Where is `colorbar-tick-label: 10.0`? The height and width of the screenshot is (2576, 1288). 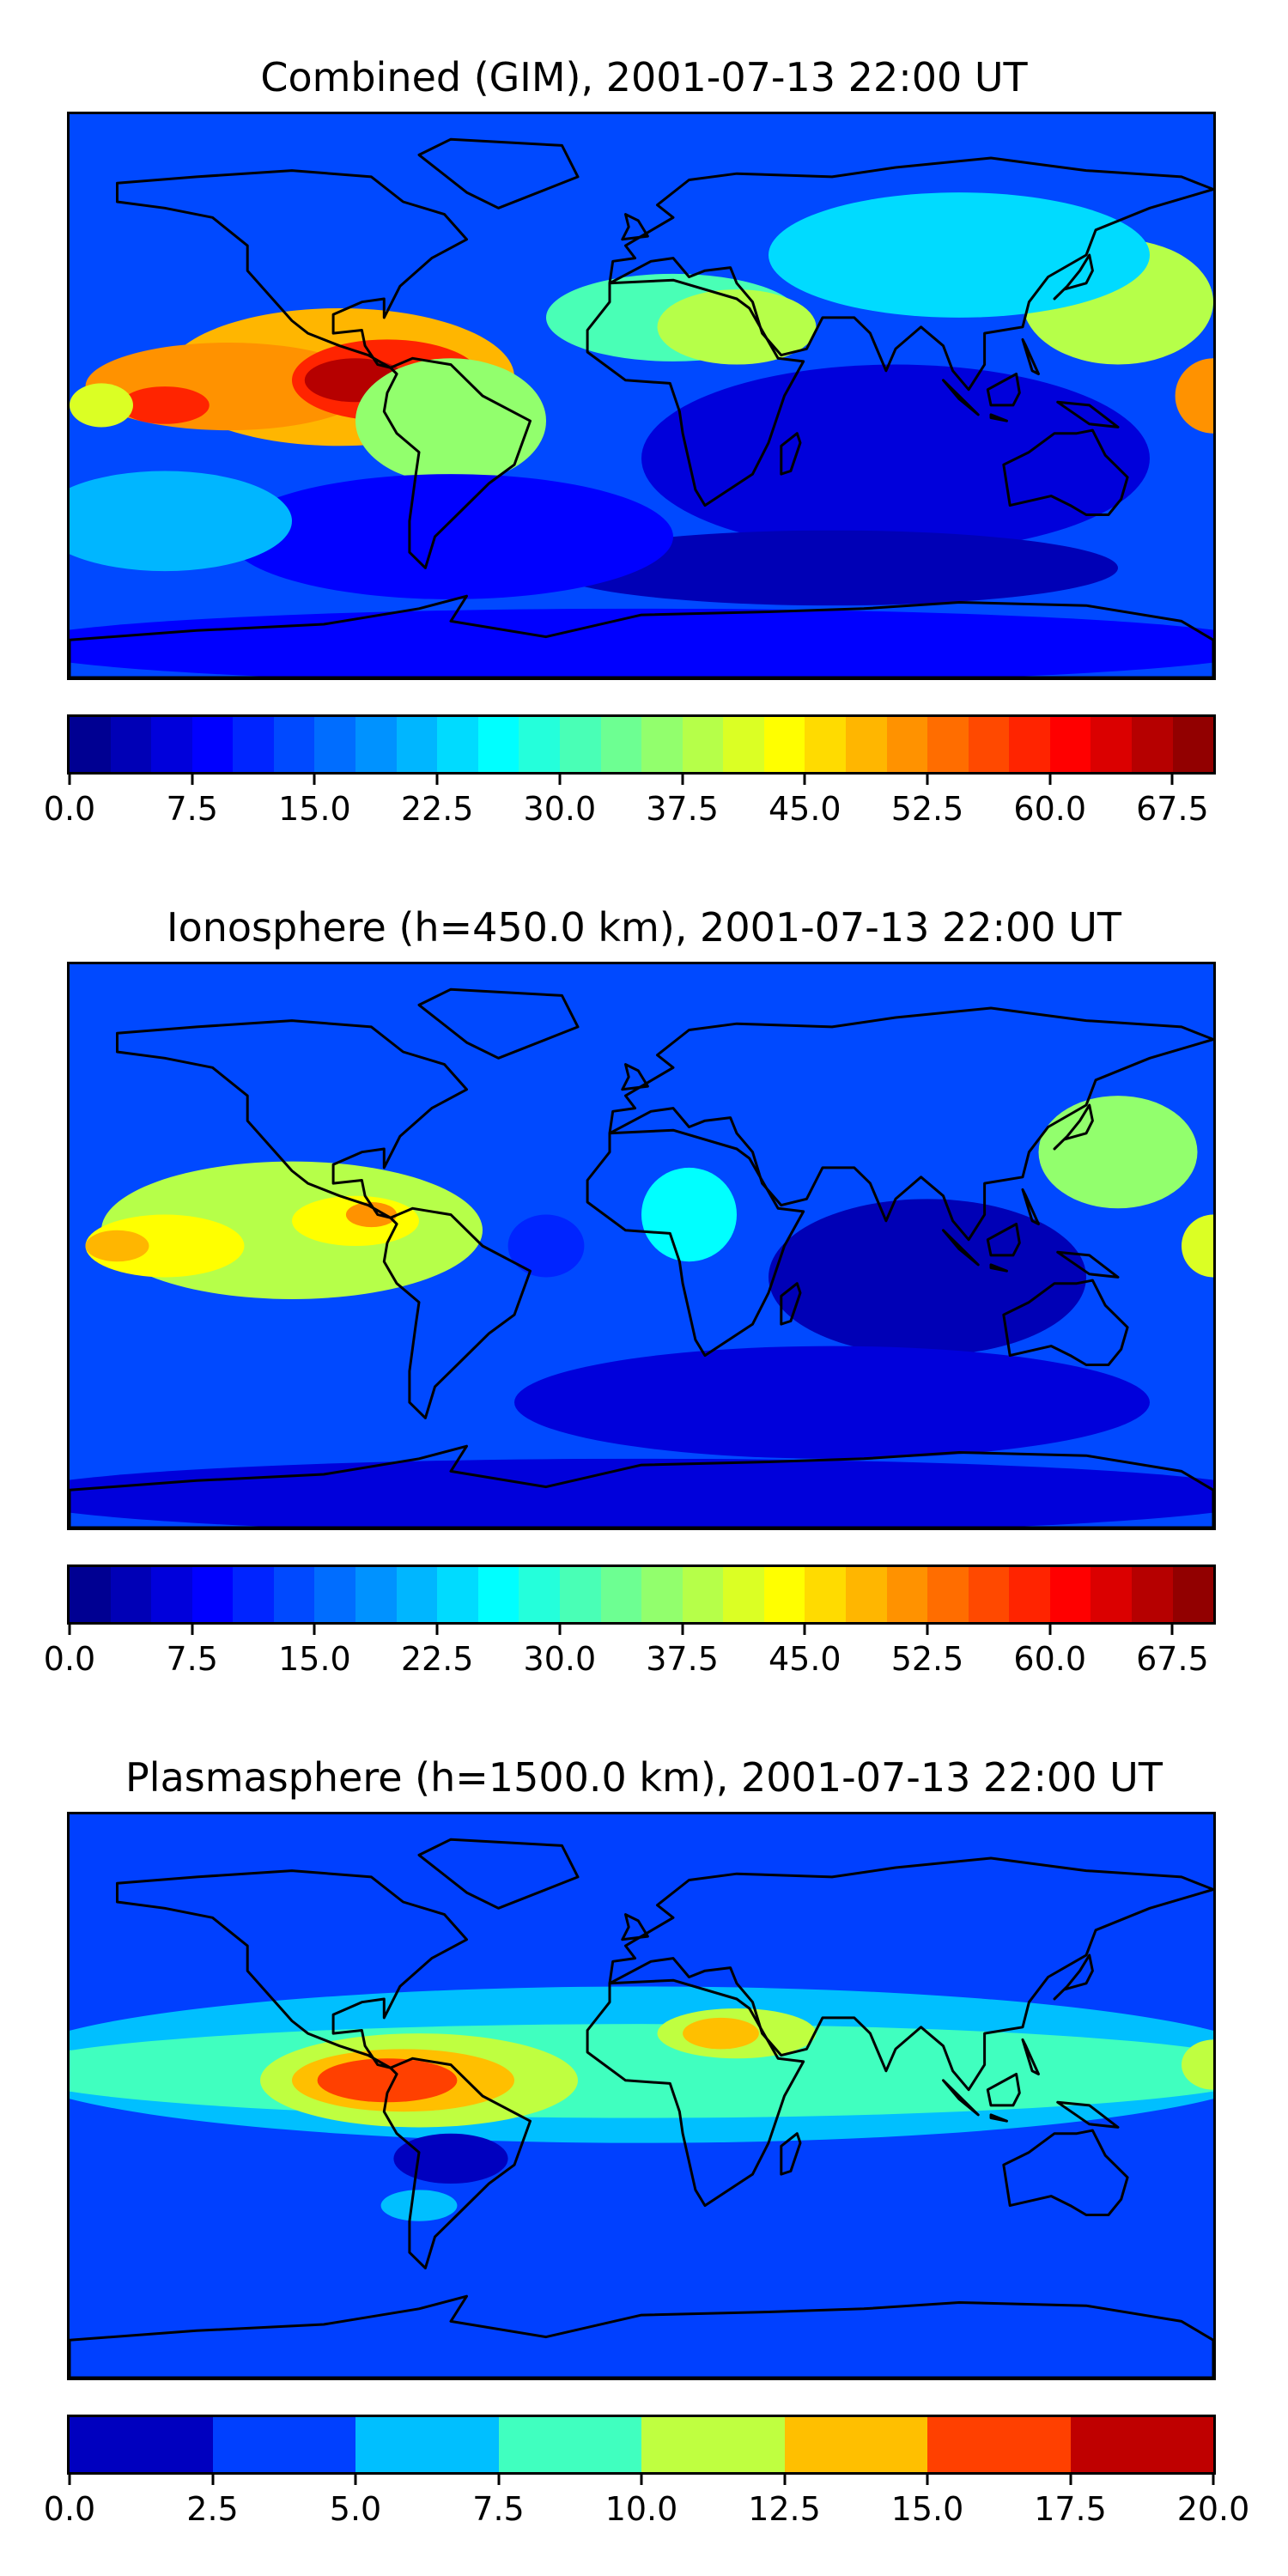
colorbar-tick-label: 10.0 is located at coordinates (641, 2509).